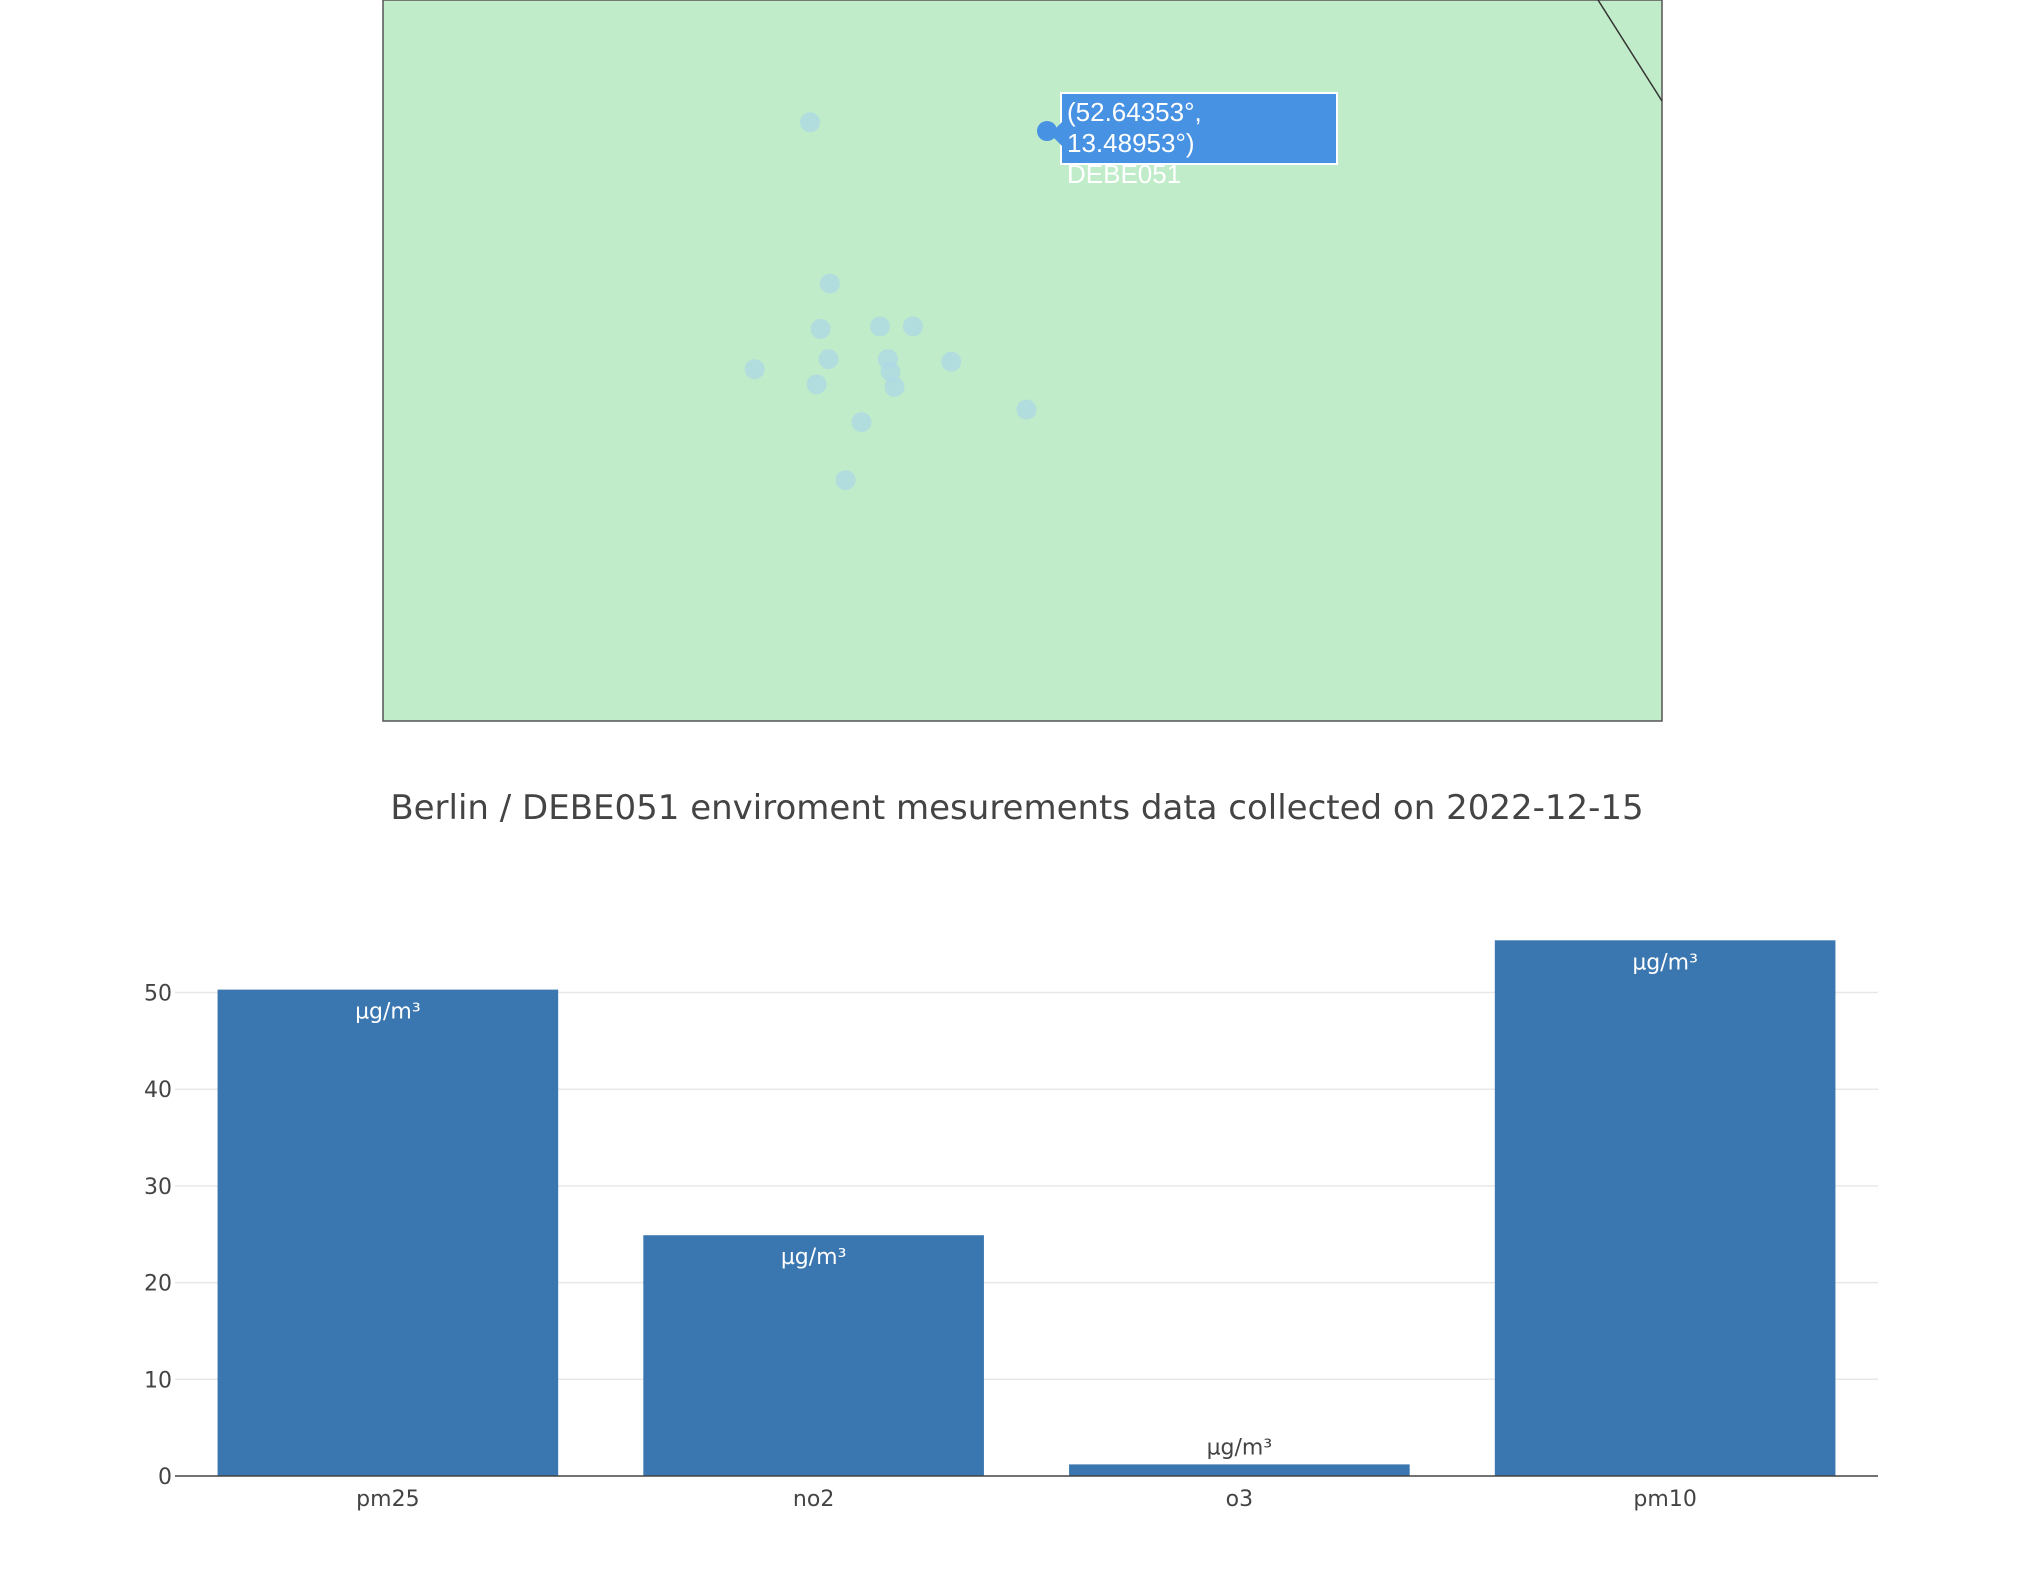 The image size is (2034, 1578). I want to click on x-tick-label: o3, so click(1239, 1499).